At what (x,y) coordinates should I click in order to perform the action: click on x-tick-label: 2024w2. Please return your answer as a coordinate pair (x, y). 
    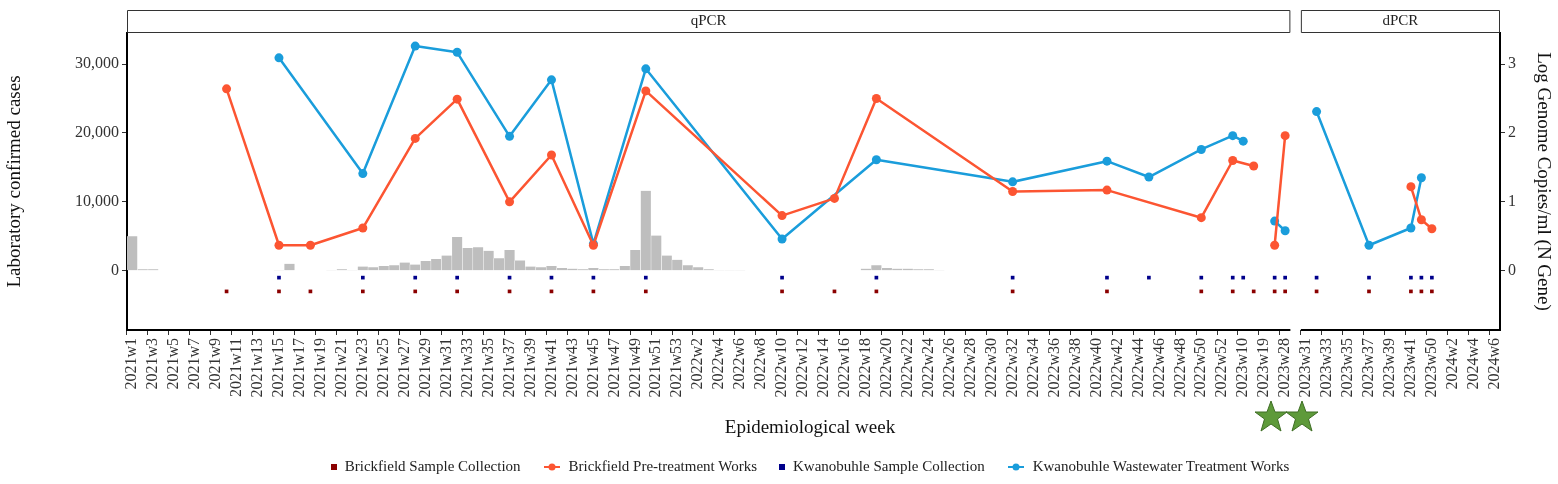
    Looking at the image, I should click on (1452, 364).